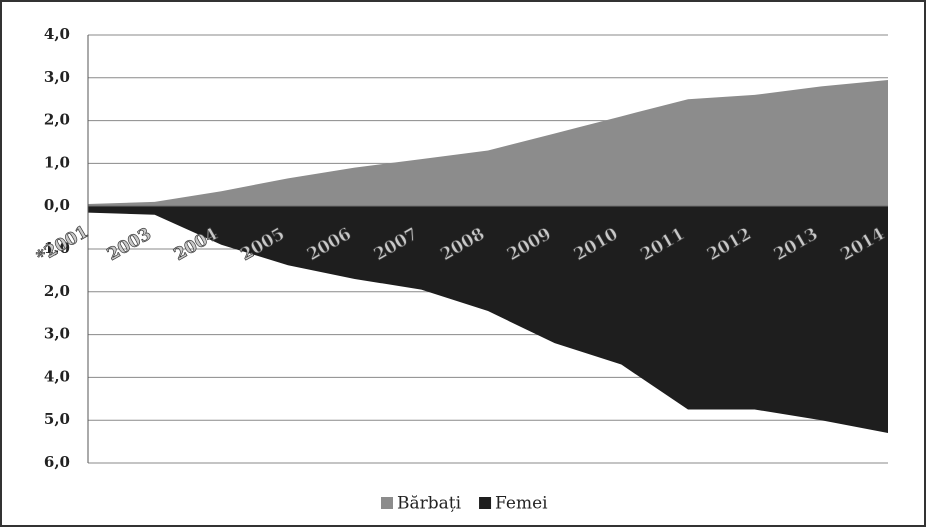  I want to click on legend-label: Bărbați, so click(429, 504).